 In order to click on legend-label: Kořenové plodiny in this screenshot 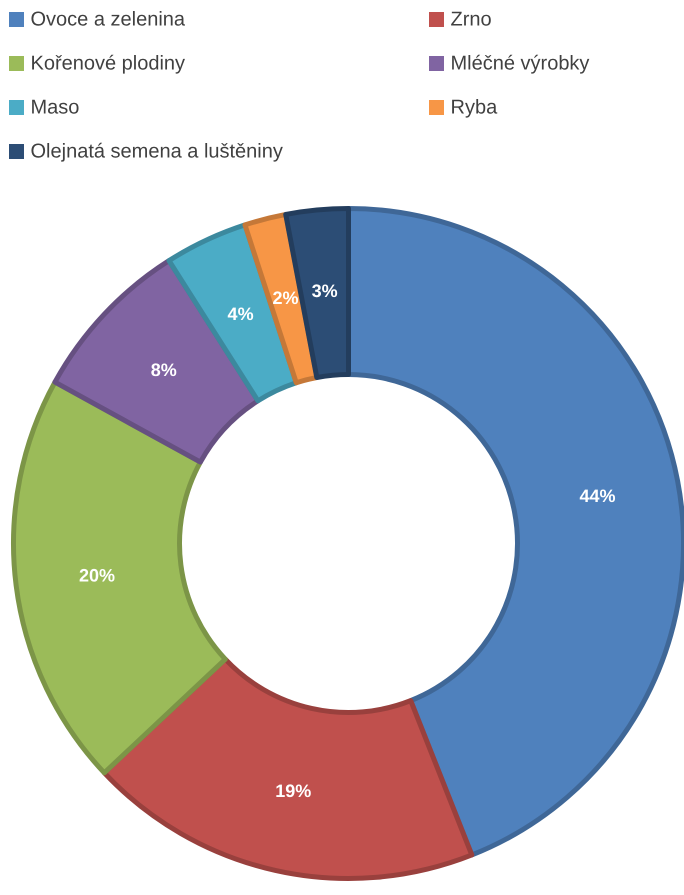, I will do `click(108, 63)`.